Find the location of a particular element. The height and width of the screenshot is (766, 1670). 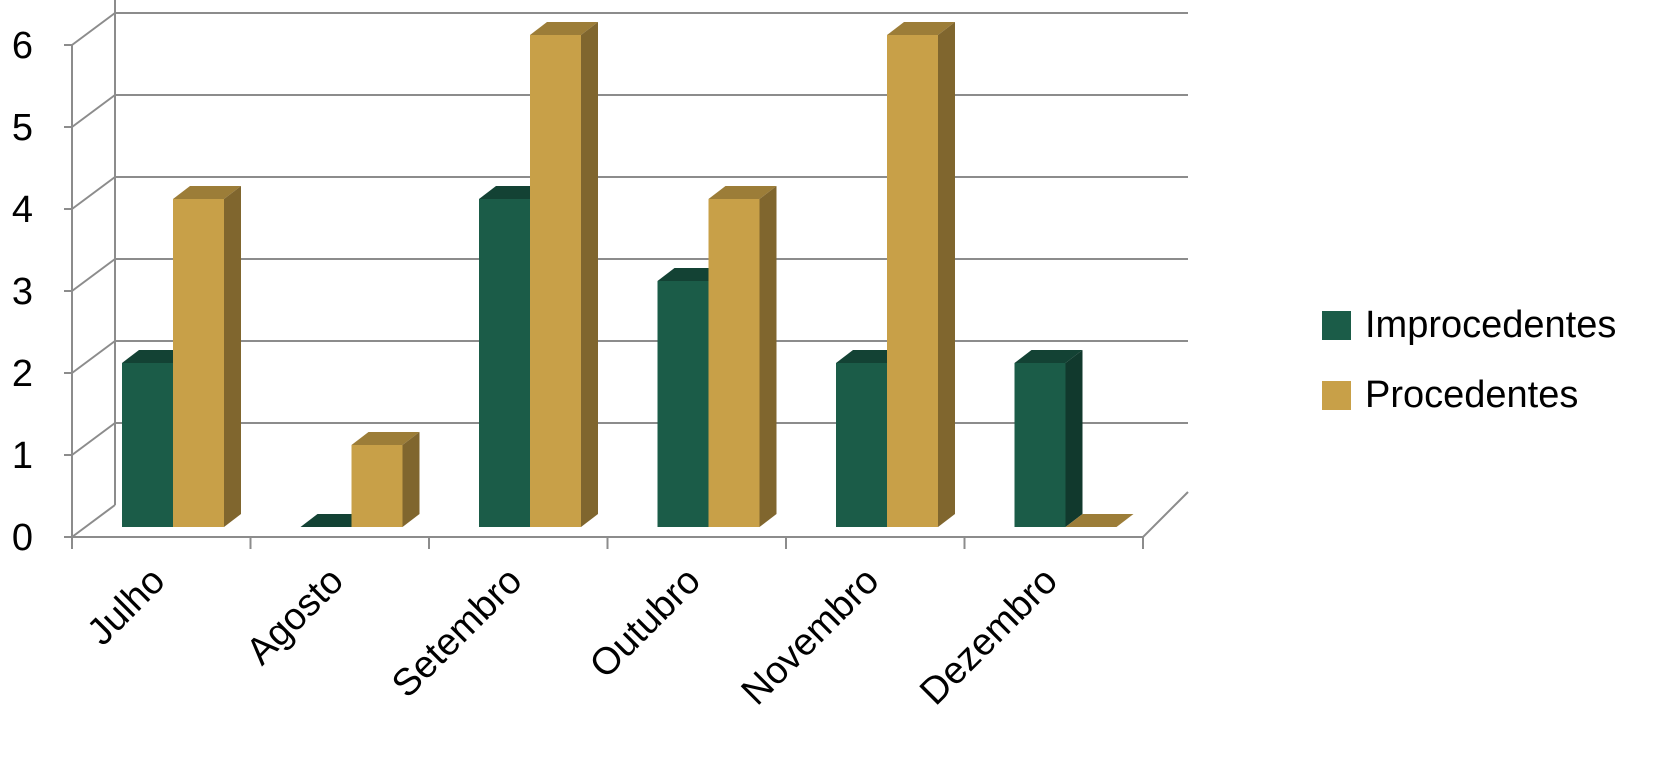

legend-item-improcedentes: Improcedentes is located at coordinates (1469, 325).